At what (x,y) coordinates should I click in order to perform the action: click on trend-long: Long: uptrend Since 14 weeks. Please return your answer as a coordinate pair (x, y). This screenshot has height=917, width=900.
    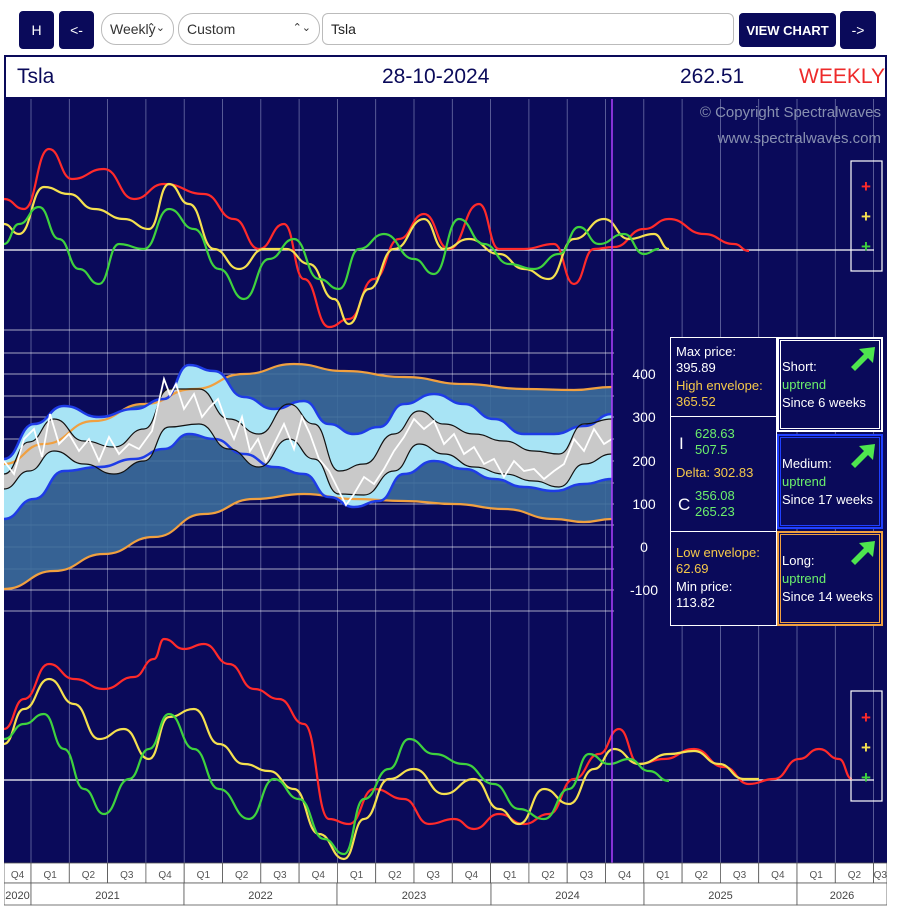
    Looking at the image, I should click on (830, 578).